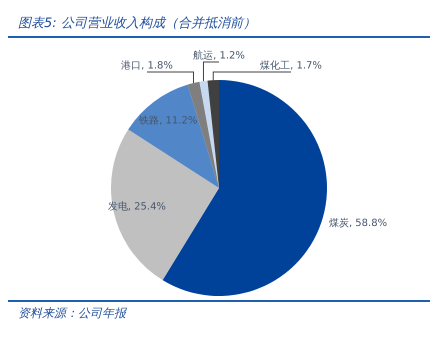 This screenshot has width=438, height=337. What do you see at coordinates (306, 66) in the screenshot?
I see `data-label: , 1.7%` at bounding box center [306, 66].